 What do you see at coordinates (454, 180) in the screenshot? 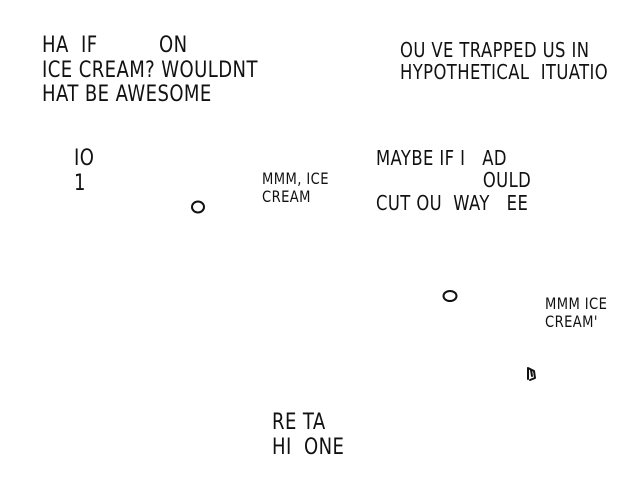
I see `speech-text-mid-right: MAYBE IF I AD OULD CUT OU WAY EE` at bounding box center [454, 180].